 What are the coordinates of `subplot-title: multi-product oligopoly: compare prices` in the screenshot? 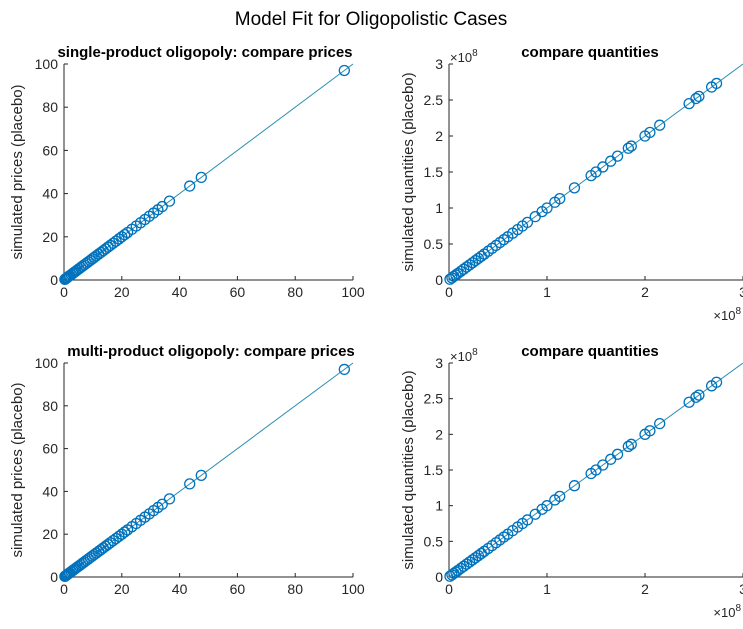 It's located at (211, 351).